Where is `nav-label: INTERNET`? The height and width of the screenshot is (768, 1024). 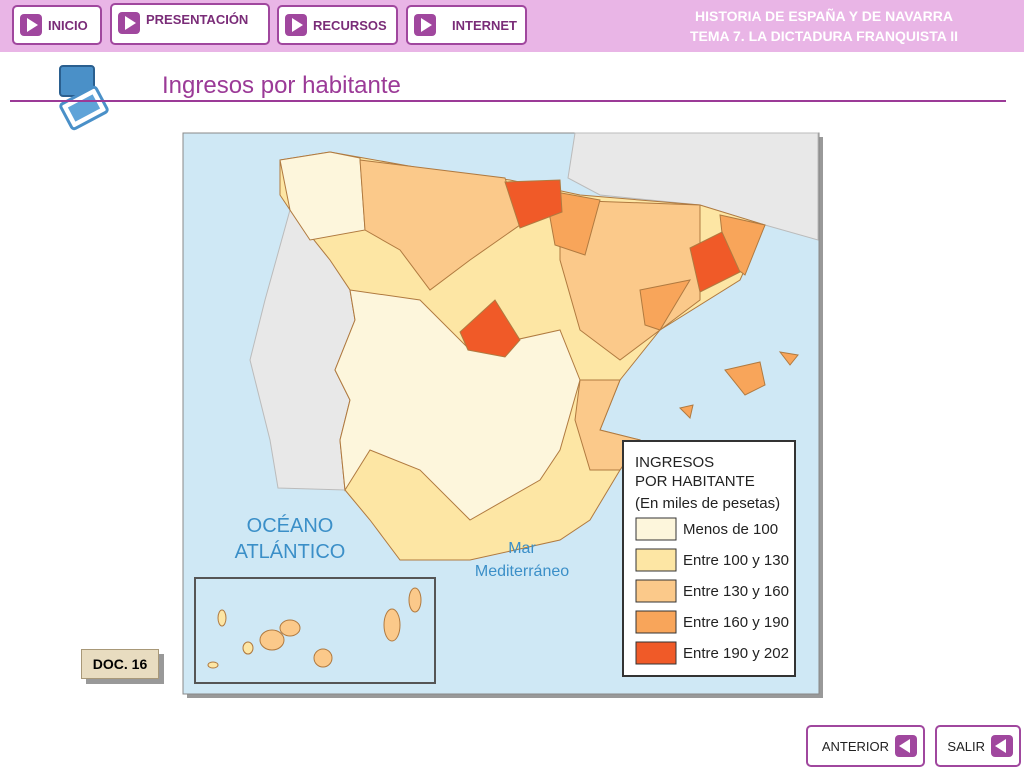
nav-label: INTERNET is located at coordinates (484, 25).